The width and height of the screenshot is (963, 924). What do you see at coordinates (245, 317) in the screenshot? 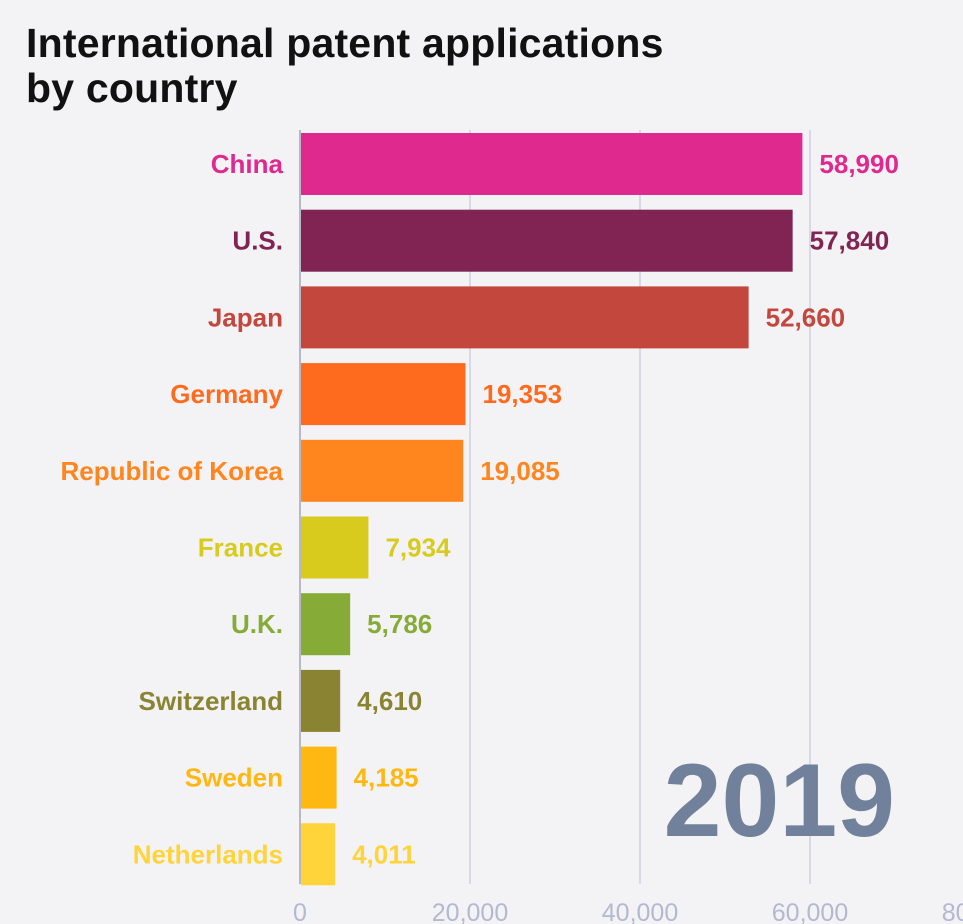
I see `category-label: Japan` at bounding box center [245, 317].